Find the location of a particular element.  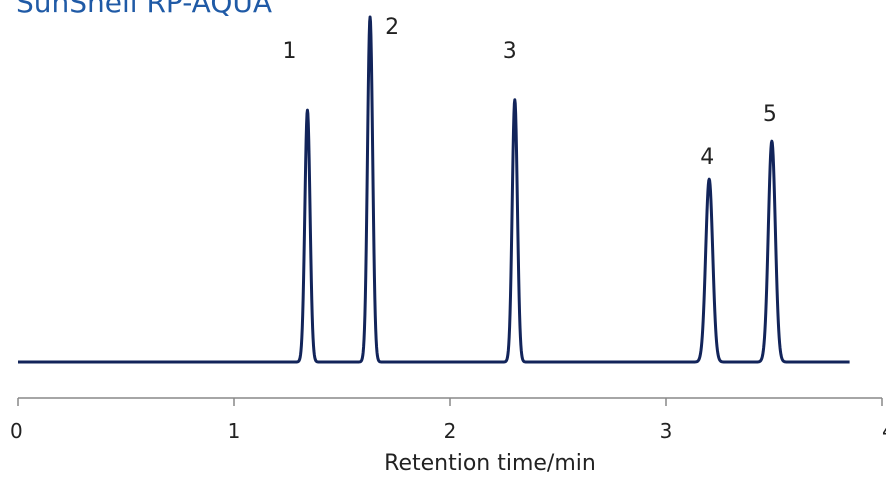

peak-label: 3 is located at coordinates (510, 51).